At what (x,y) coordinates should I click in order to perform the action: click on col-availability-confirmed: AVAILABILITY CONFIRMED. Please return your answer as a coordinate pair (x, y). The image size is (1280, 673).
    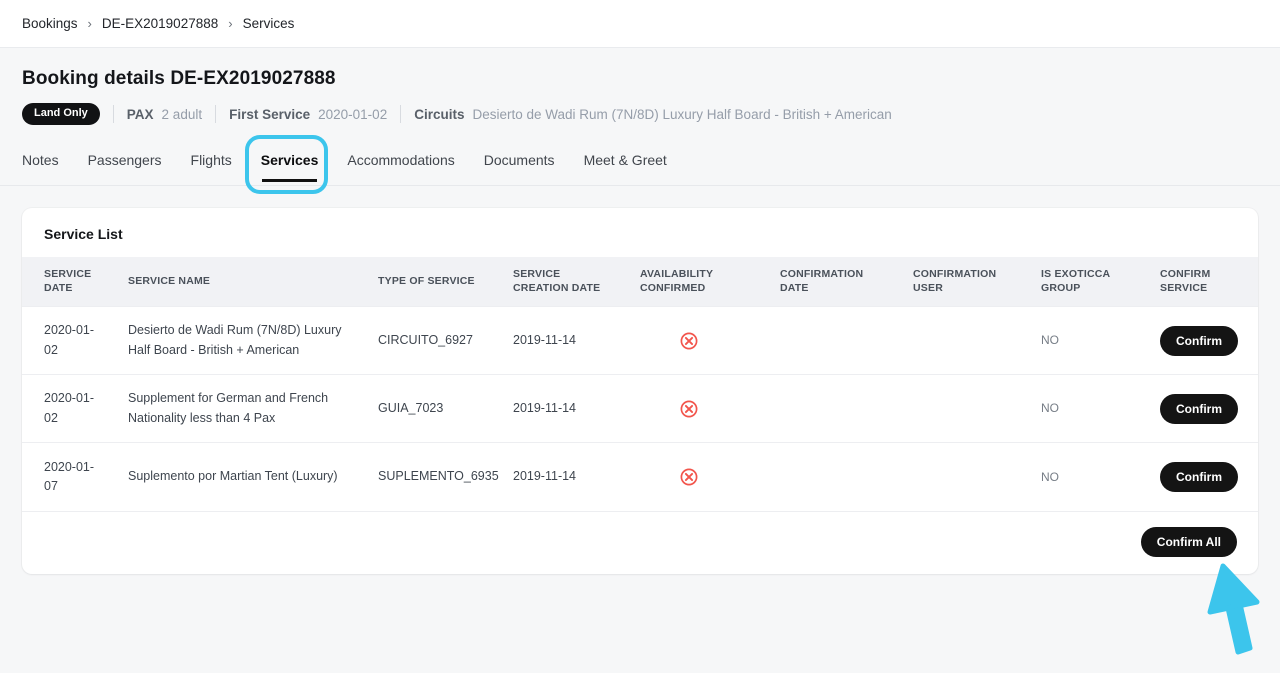
    Looking at the image, I should click on (688, 282).